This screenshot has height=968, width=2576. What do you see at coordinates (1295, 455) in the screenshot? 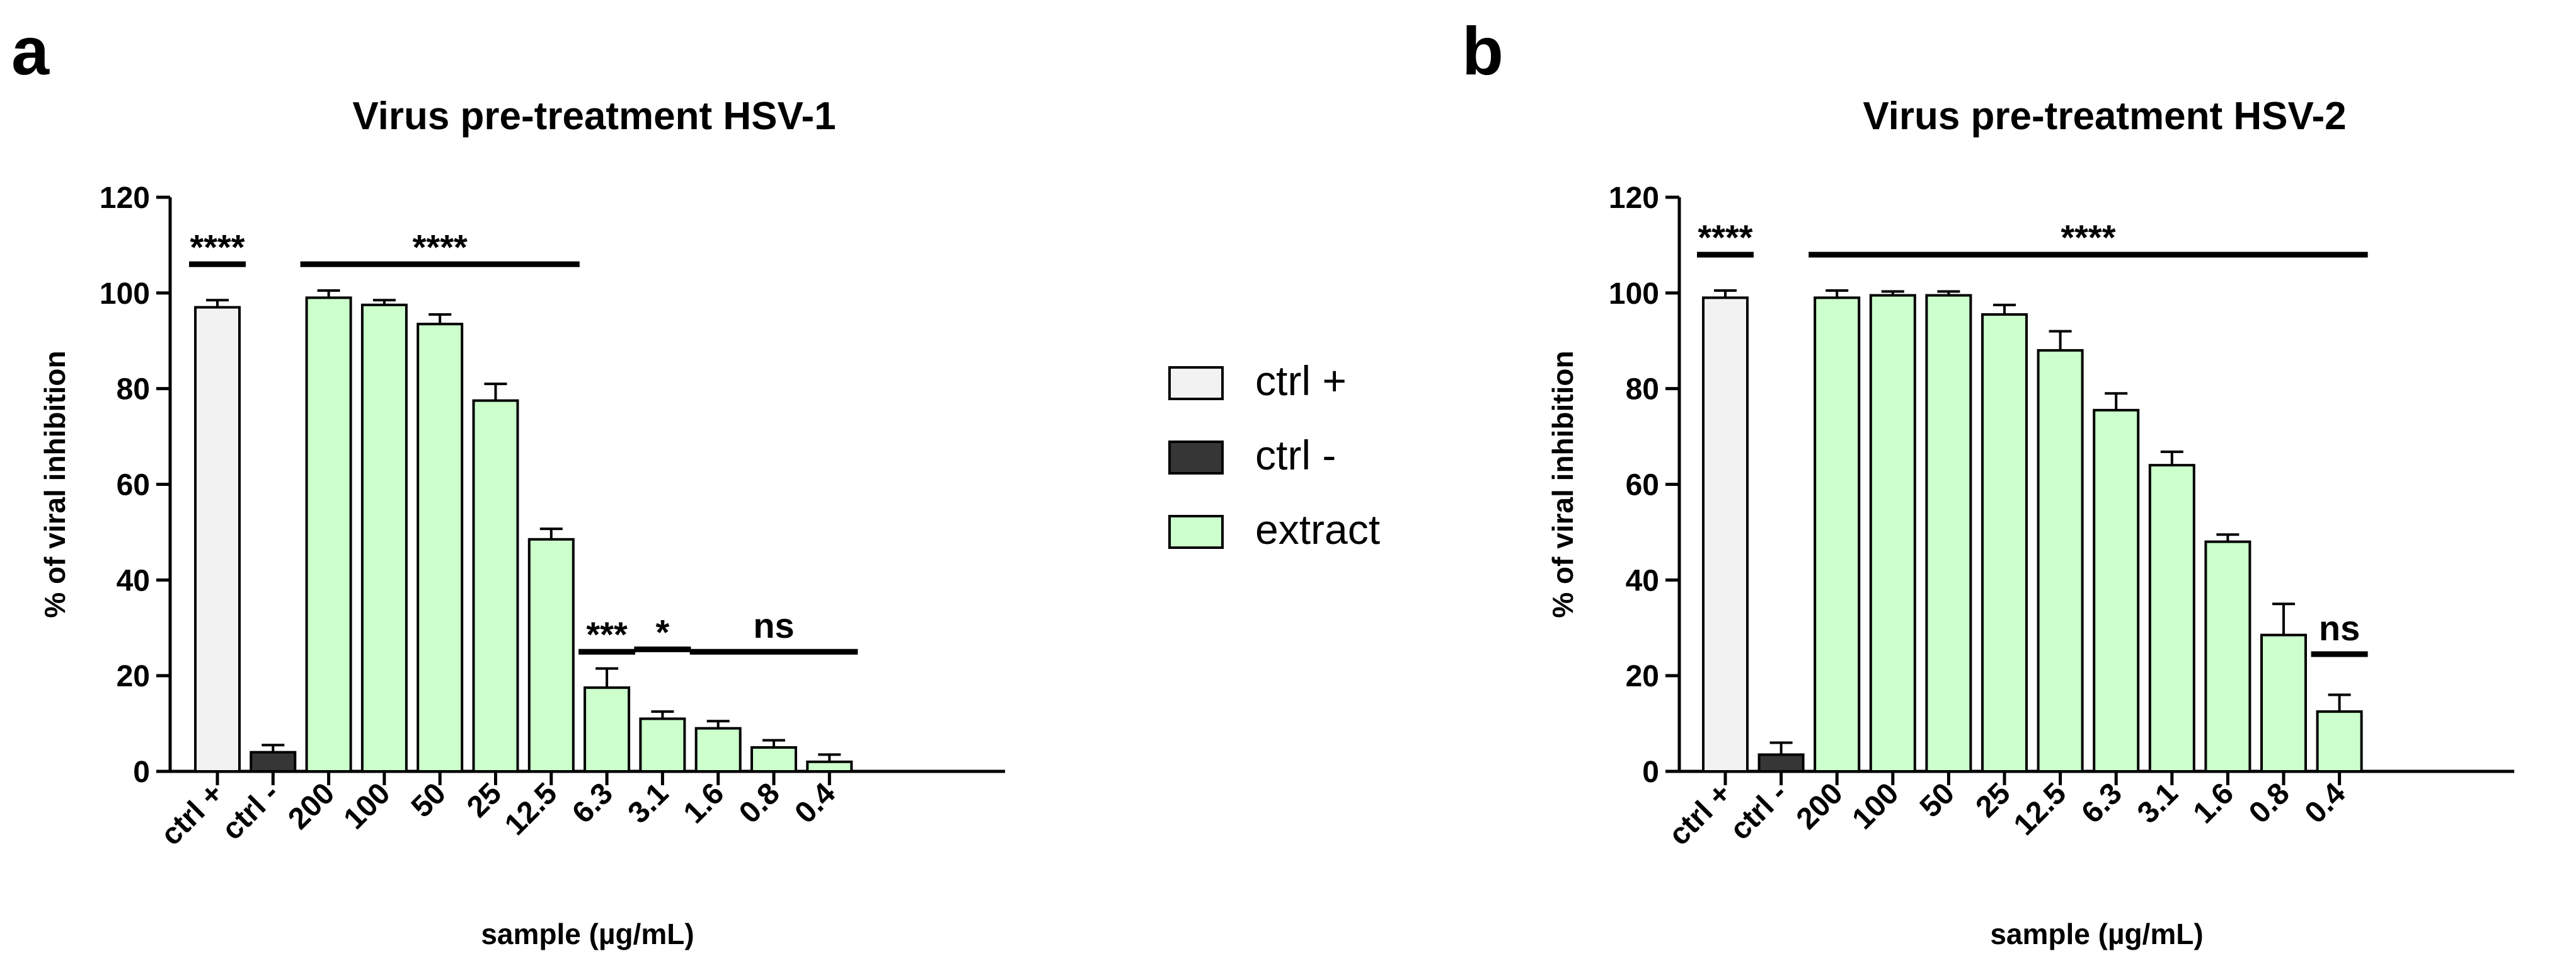
I see `legend-label: ctrl -` at bounding box center [1295, 455].